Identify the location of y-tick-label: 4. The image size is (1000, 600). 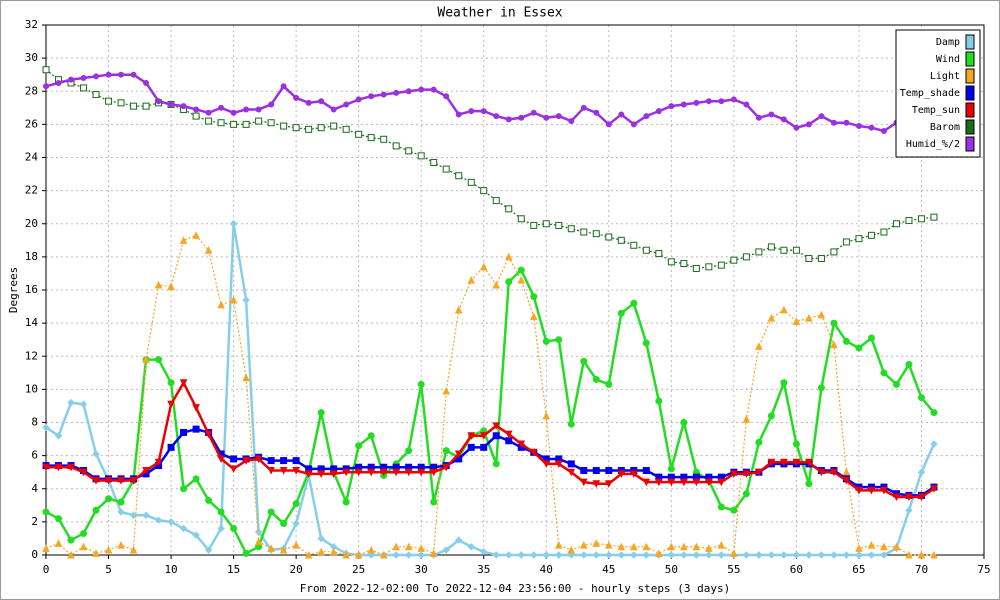
(34, 488).